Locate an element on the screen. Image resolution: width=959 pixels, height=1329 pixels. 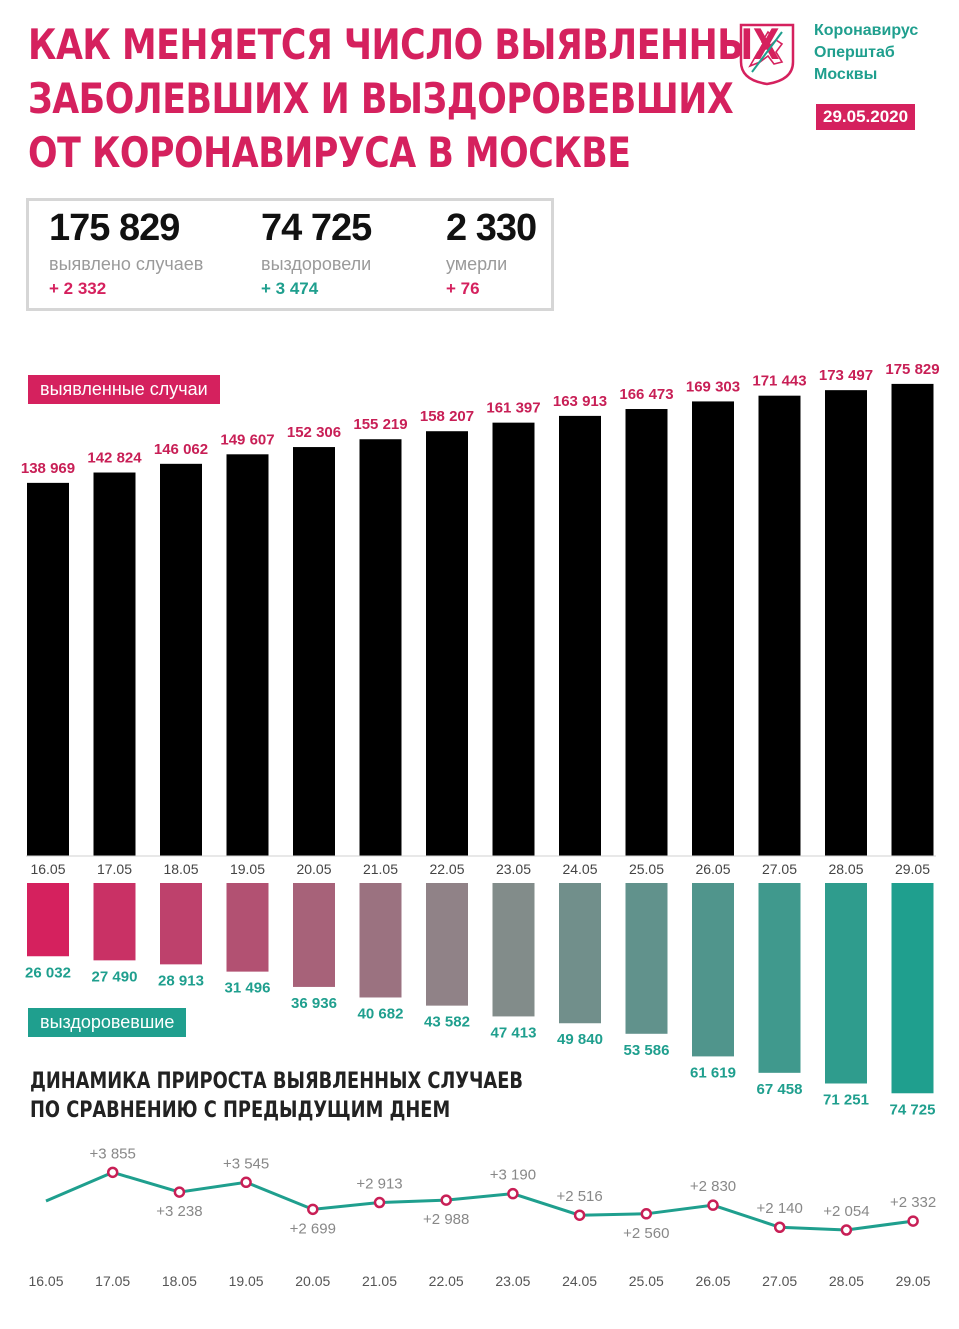
stat-recovered-value: 74 725 is located at coordinates (316, 228).